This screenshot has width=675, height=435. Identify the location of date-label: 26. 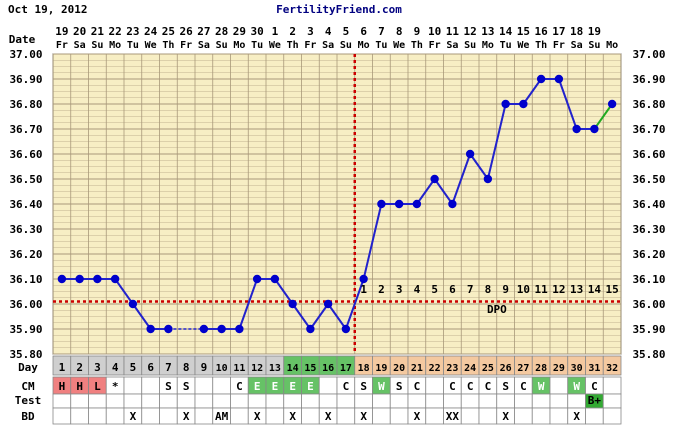
(187, 31).